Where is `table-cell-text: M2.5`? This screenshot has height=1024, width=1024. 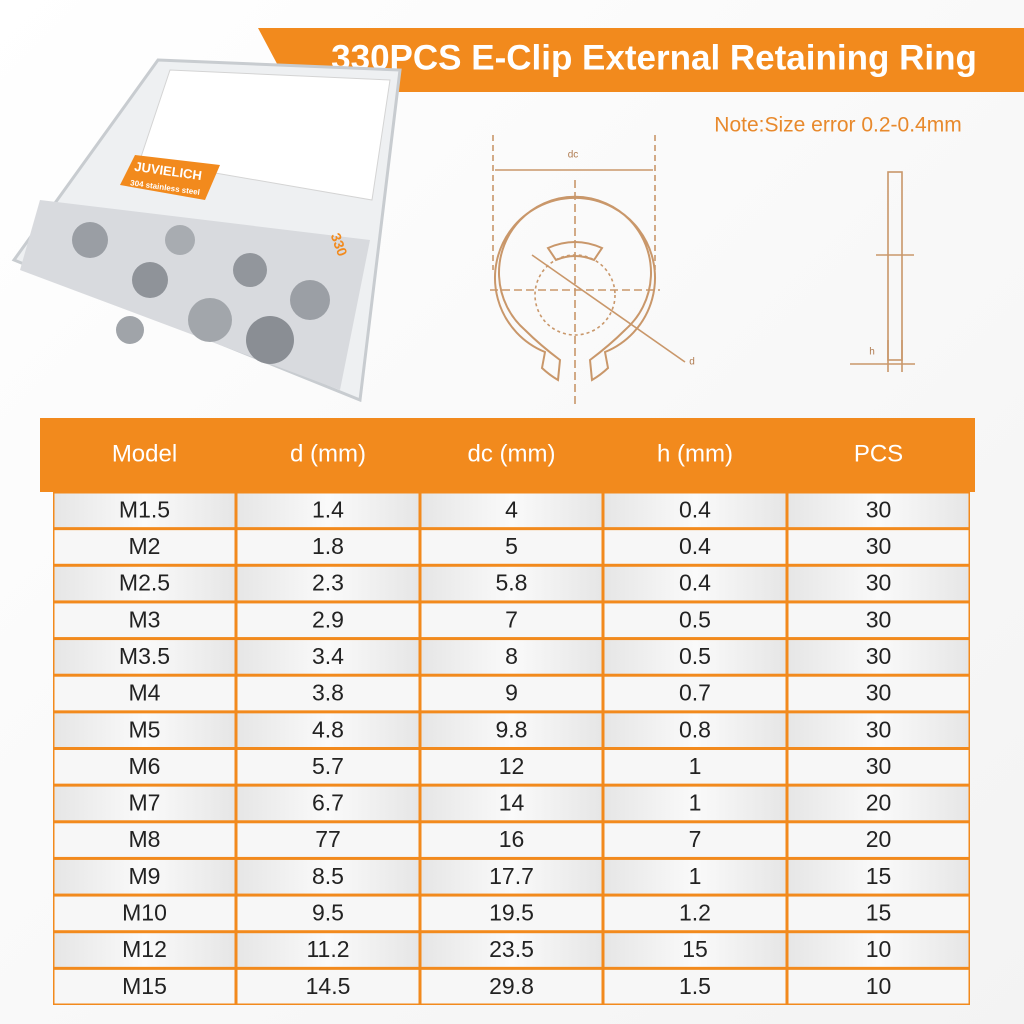
table-cell-text: M2.5 is located at coordinates (144, 583).